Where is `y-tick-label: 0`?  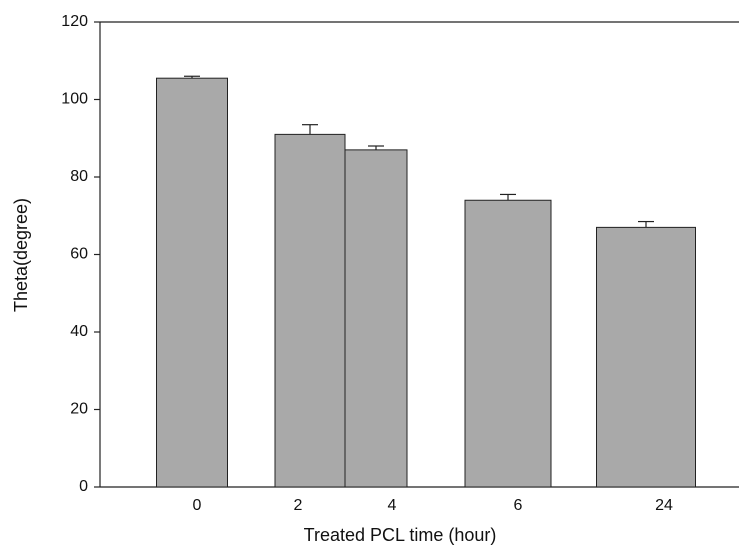
y-tick-label: 0 is located at coordinates (83, 486).